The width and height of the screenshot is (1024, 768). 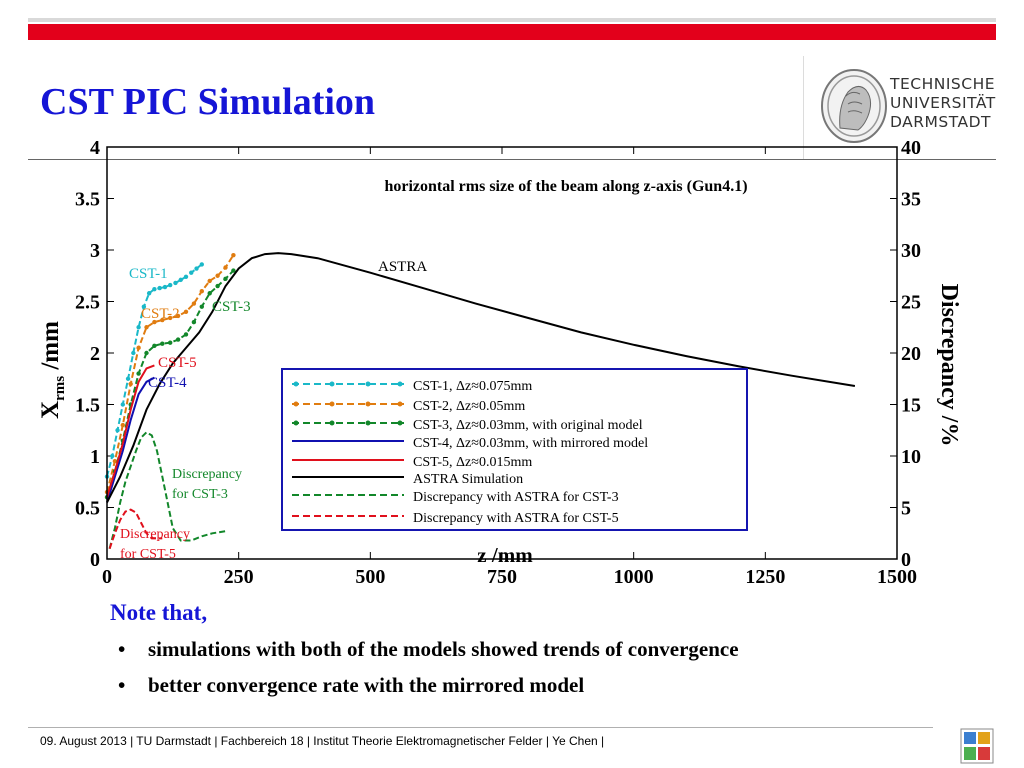 I want to click on y-axis-label-main: X, so click(x=50, y=410).